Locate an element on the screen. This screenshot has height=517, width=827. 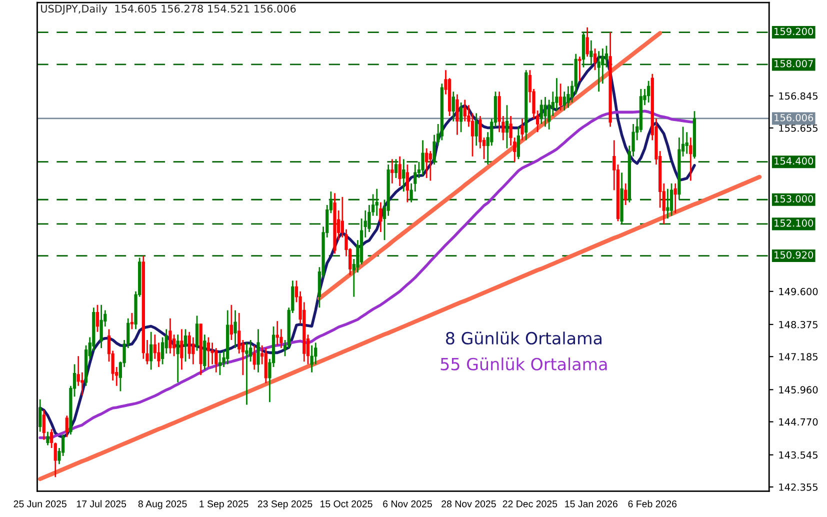
x-tick-label: 22 Dec 2025 is located at coordinates (530, 504).